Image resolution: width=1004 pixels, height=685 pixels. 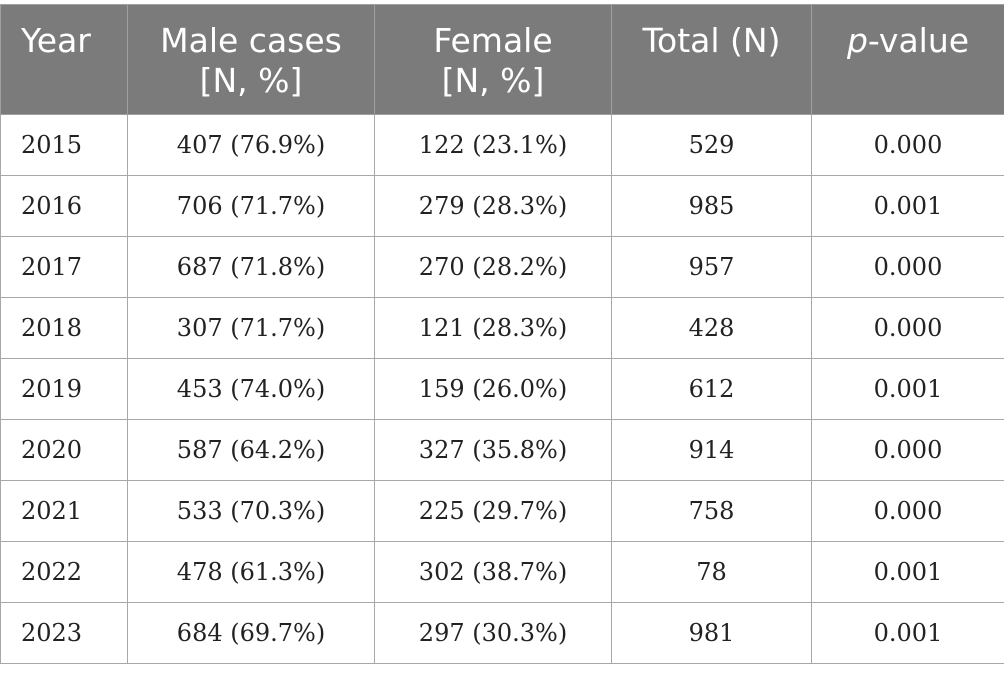 I want to click on cell-male: 407 (76.9%), so click(x=251, y=145).